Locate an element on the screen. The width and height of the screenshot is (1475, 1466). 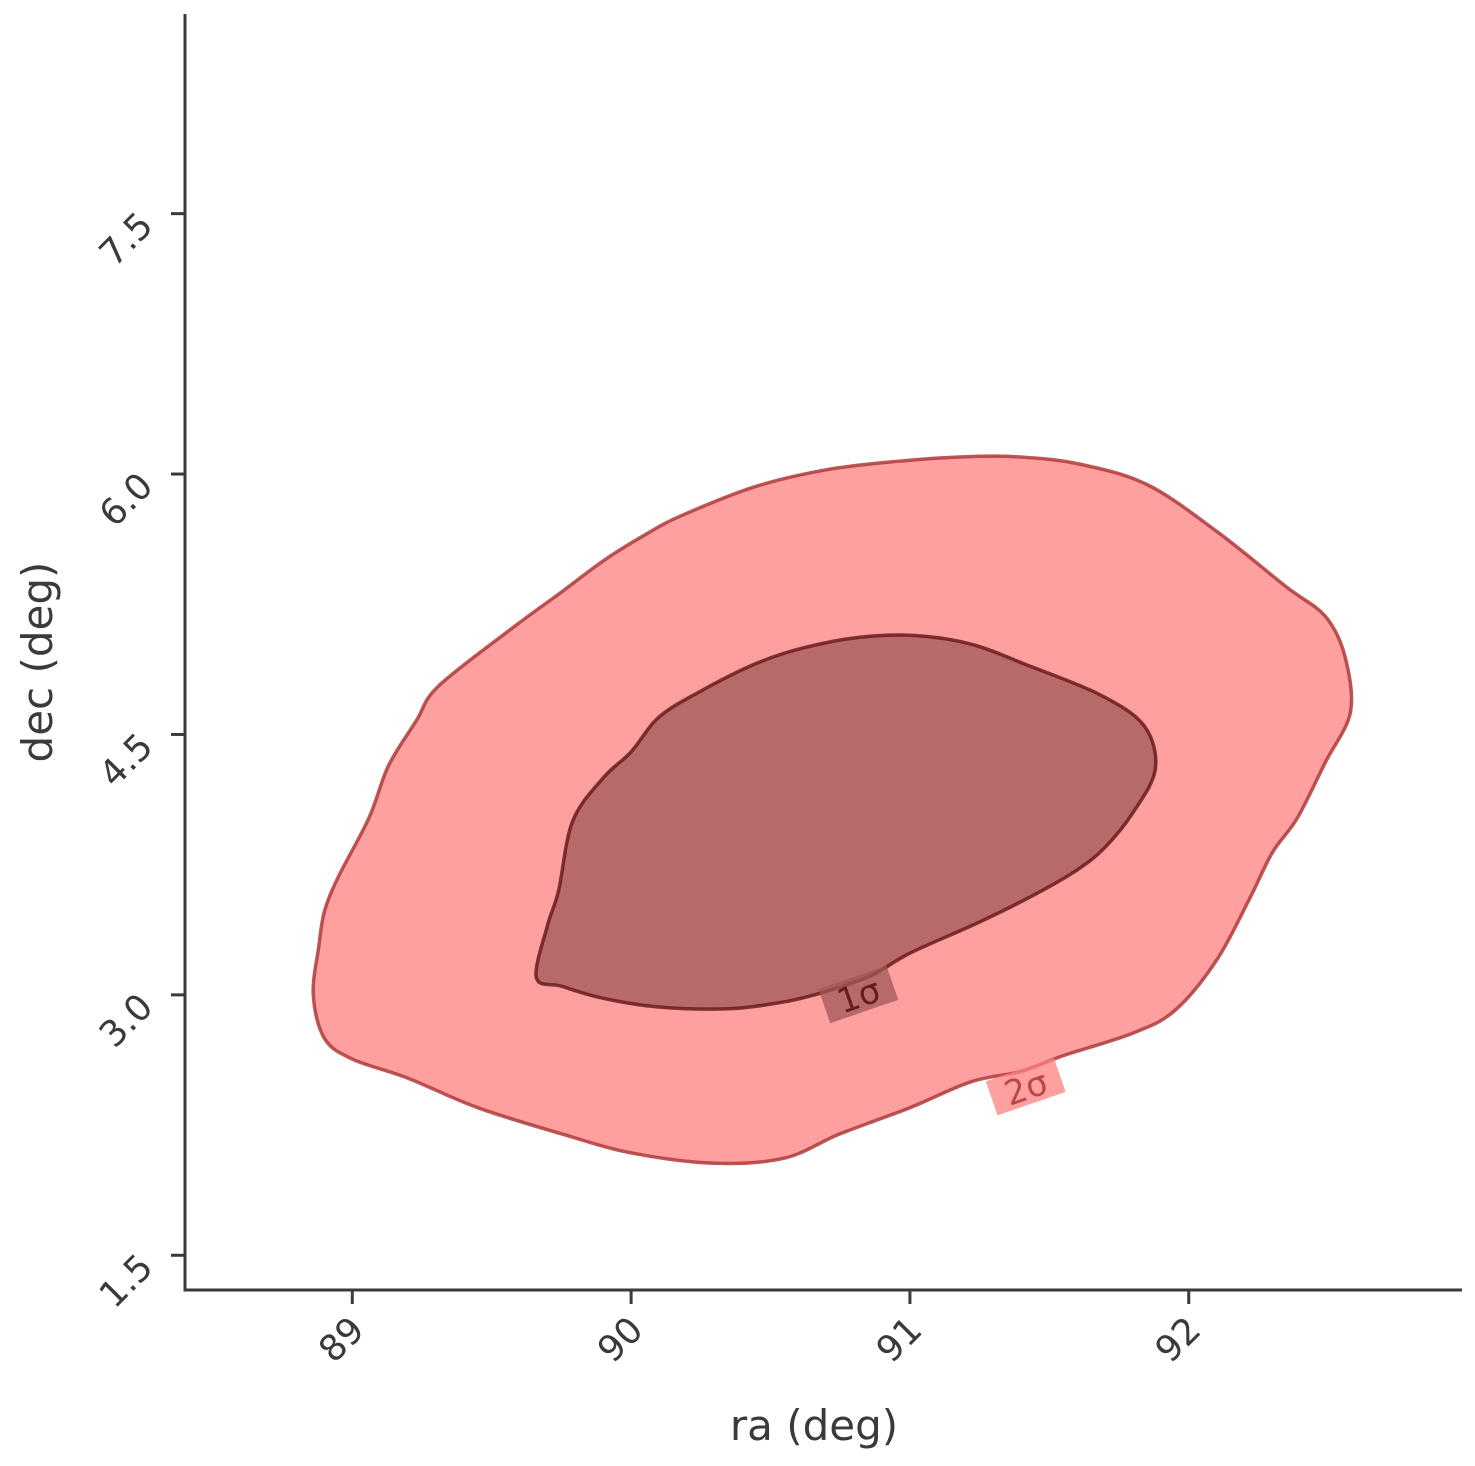
x-tick-label: 89 is located at coordinates (341, 1339).